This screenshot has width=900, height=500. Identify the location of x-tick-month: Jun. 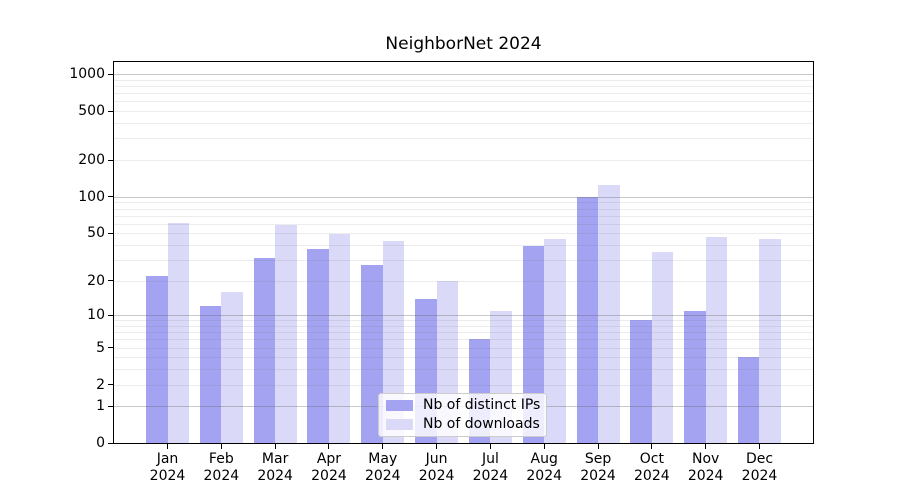
(436, 459).